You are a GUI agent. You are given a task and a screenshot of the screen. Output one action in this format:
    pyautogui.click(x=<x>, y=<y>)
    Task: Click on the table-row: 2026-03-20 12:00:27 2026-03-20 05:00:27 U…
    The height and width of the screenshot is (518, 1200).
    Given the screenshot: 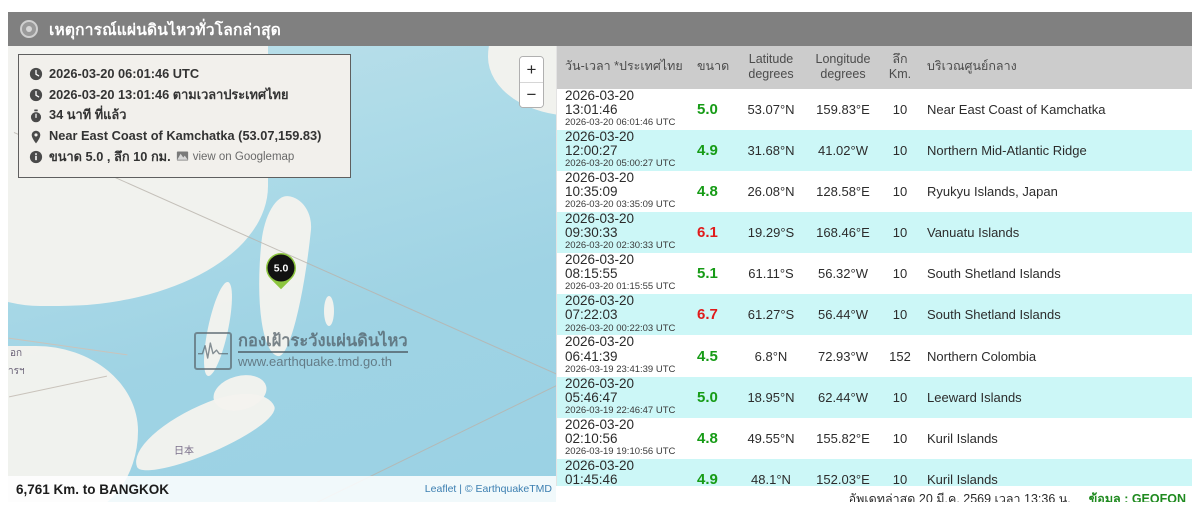 What is the action you would take?
    pyautogui.click(x=874, y=150)
    